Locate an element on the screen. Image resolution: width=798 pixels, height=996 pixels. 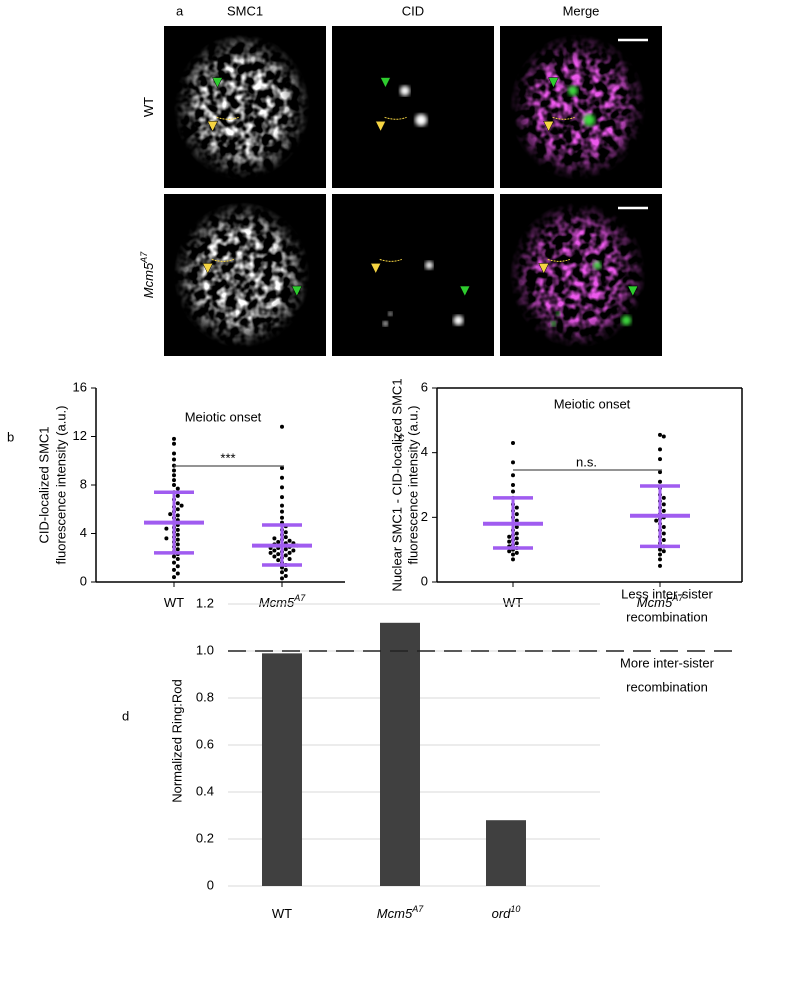
y-tick-label: 4 is located at coordinates (424, 451).